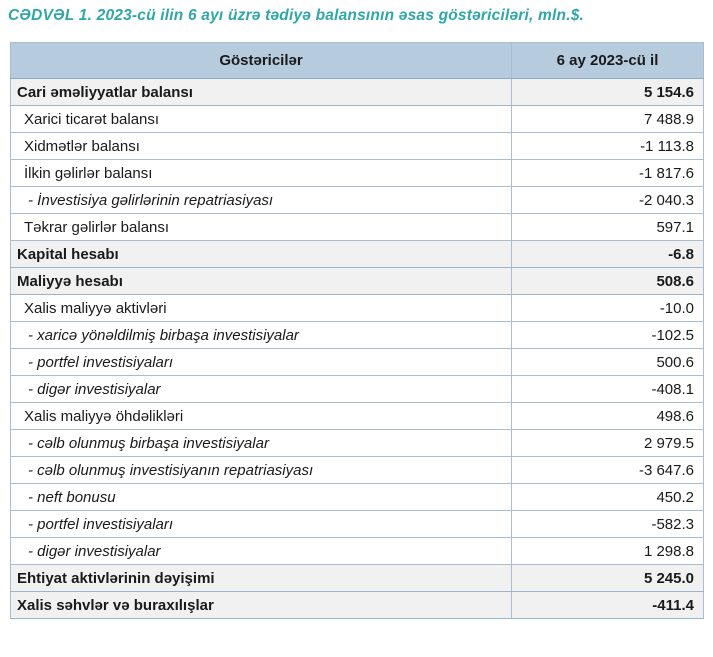  What do you see at coordinates (261, 173) in the screenshot?
I see `row-label: İlkin gəlirlər balansı` at bounding box center [261, 173].